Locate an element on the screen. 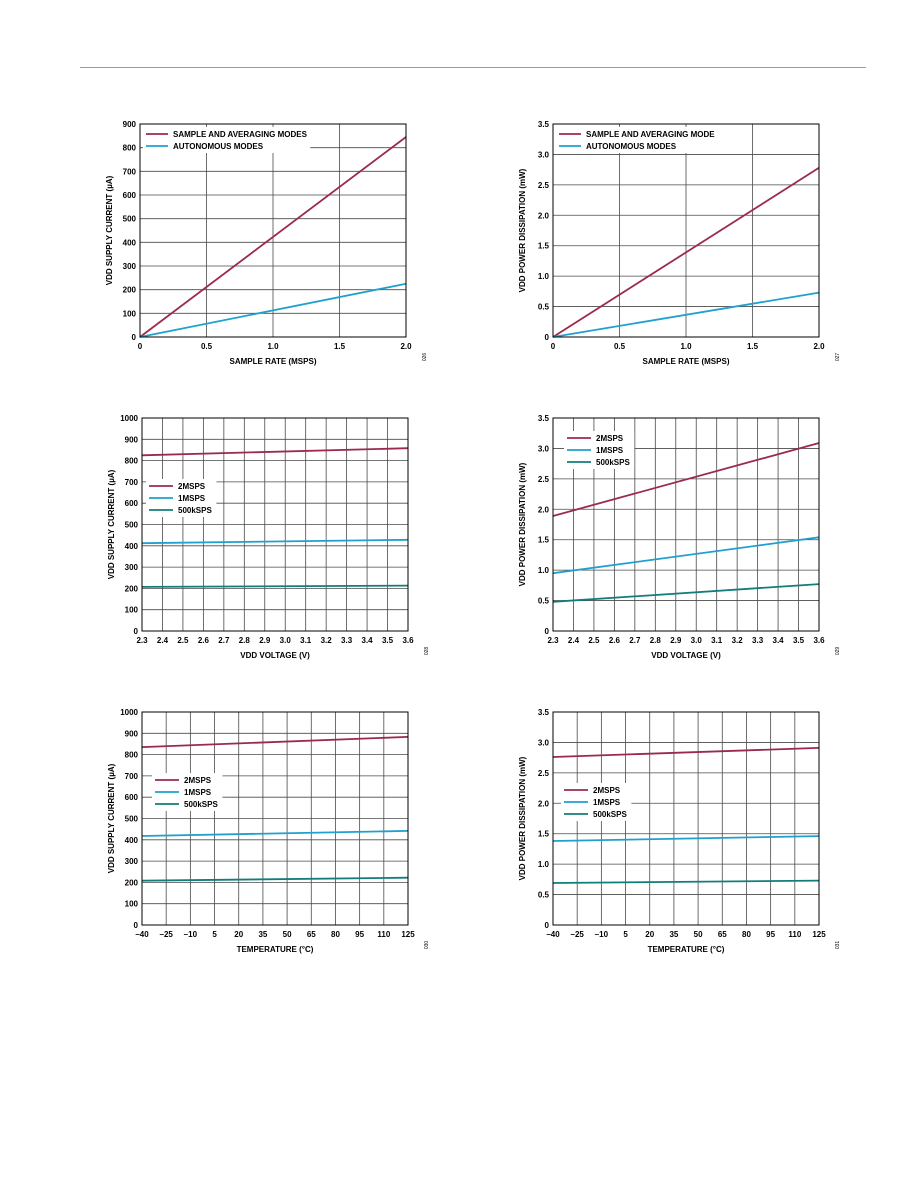  x-tick-label: 2.6 is located at coordinates (204, 640).